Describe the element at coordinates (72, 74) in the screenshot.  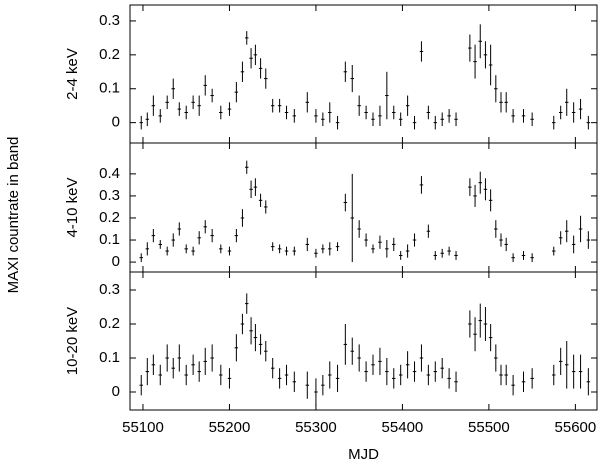
I see `panel-label: 2-4 keV` at that location.